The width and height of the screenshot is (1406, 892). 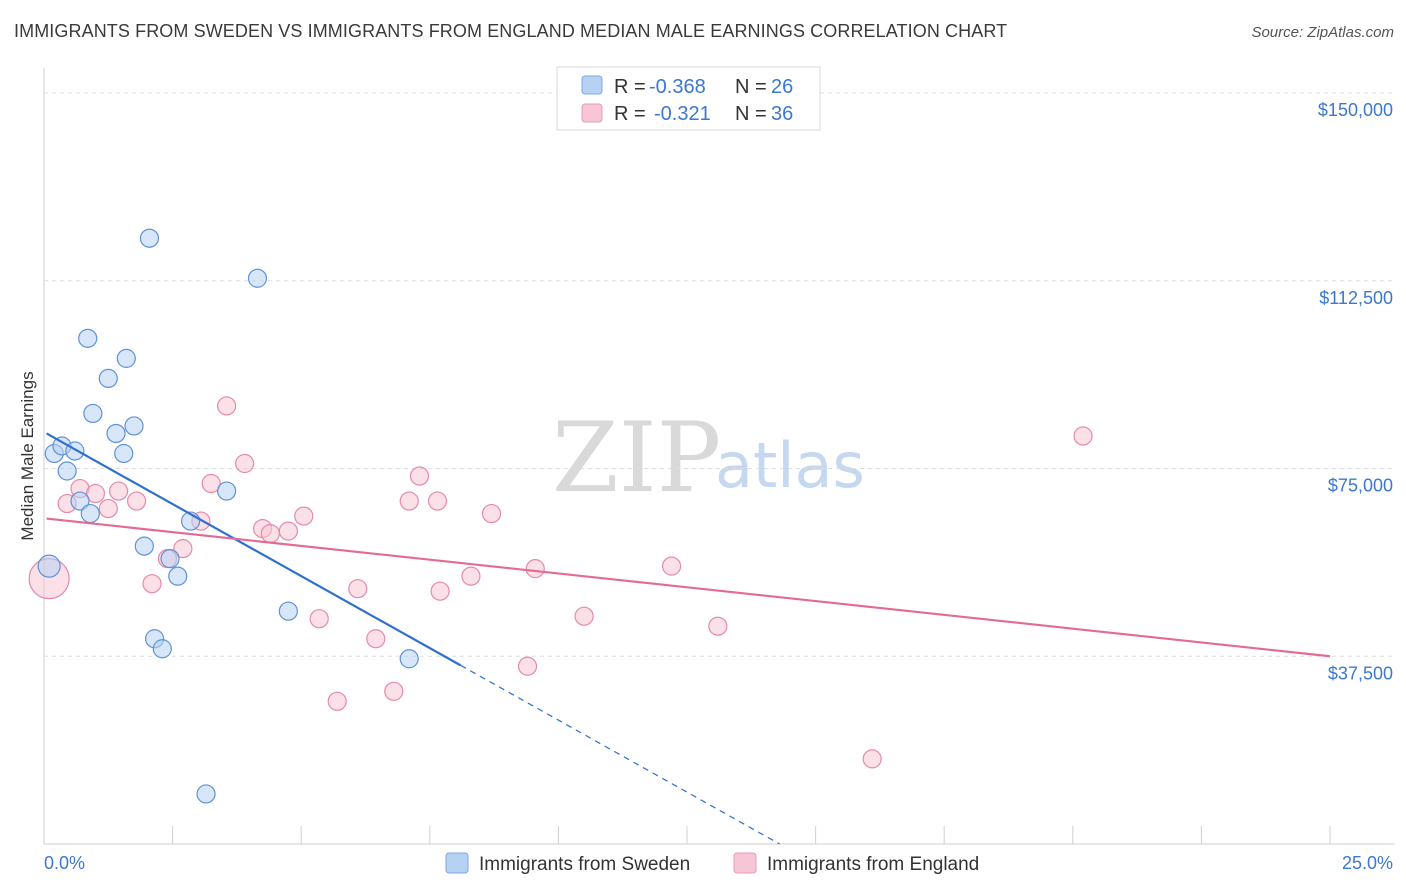 I want to click on sweden-trendline-extension, so click(x=620, y=754).